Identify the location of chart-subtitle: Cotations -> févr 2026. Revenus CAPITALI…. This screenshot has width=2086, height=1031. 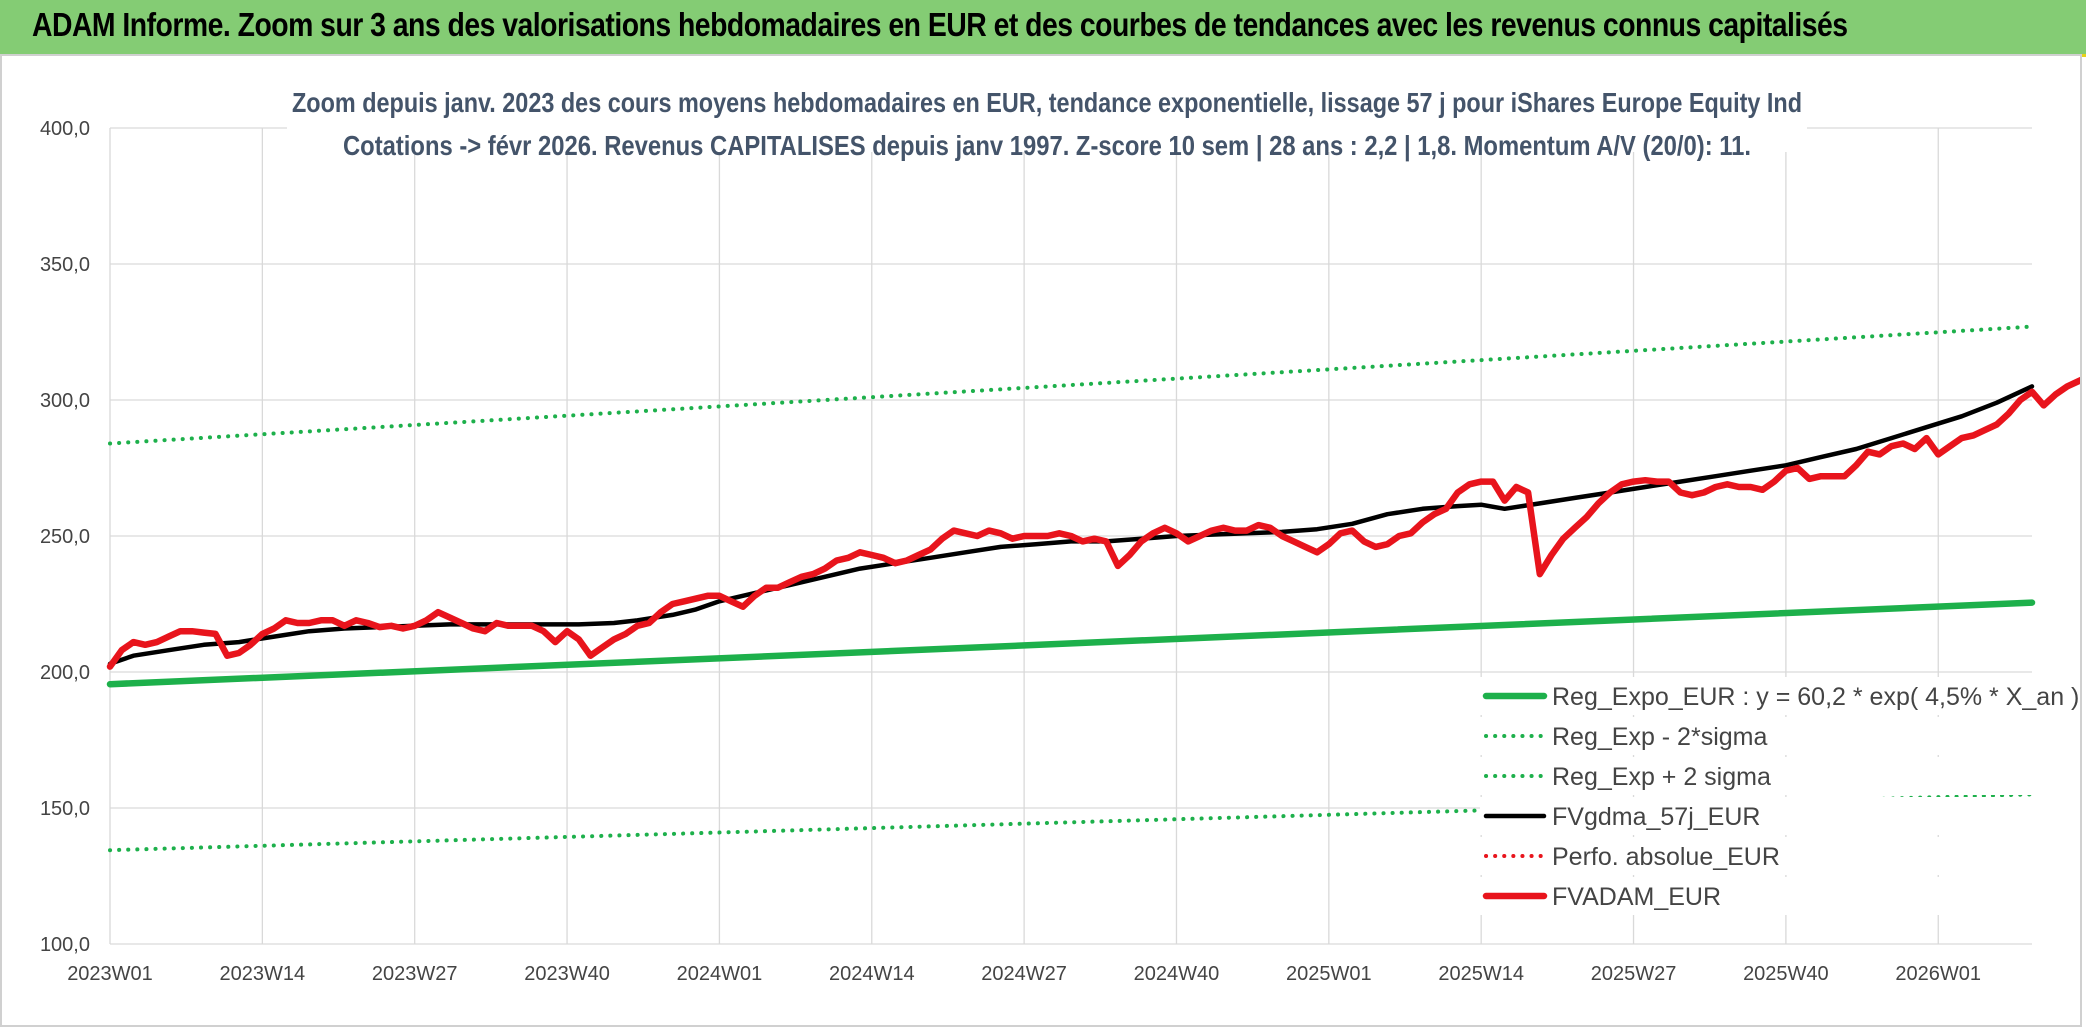
(1047, 145).